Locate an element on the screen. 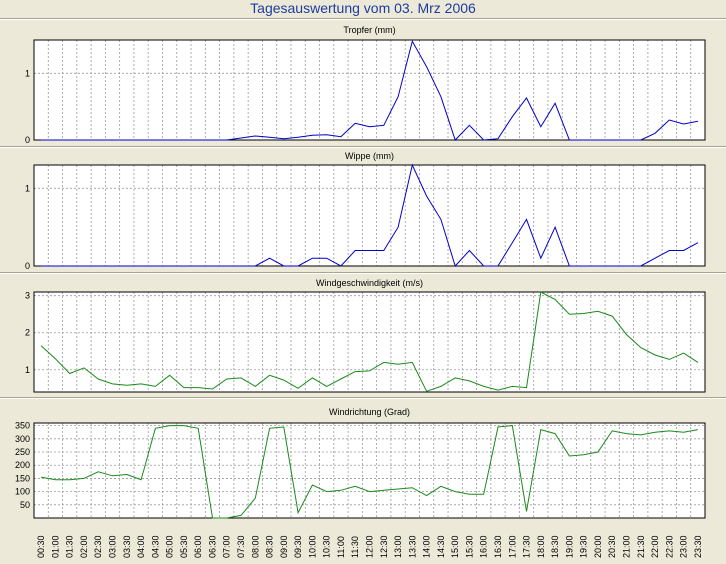 The height and width of the screenshot is (564, 726). y-tick-label: 200 is located at coordinates (22, 465).